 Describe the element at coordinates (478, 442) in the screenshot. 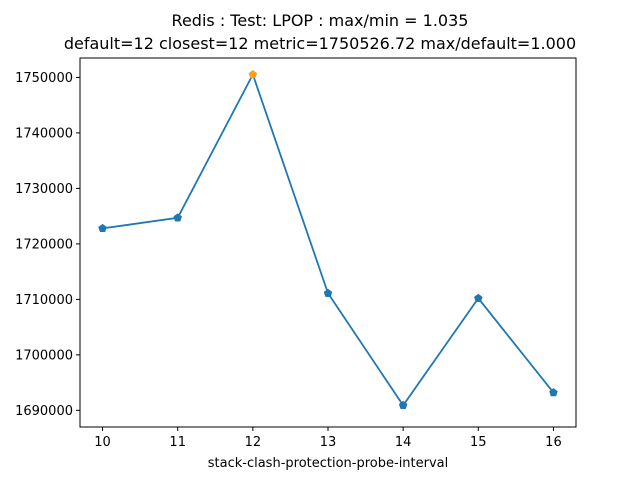

I see `x-tick-label: 15` at that location.